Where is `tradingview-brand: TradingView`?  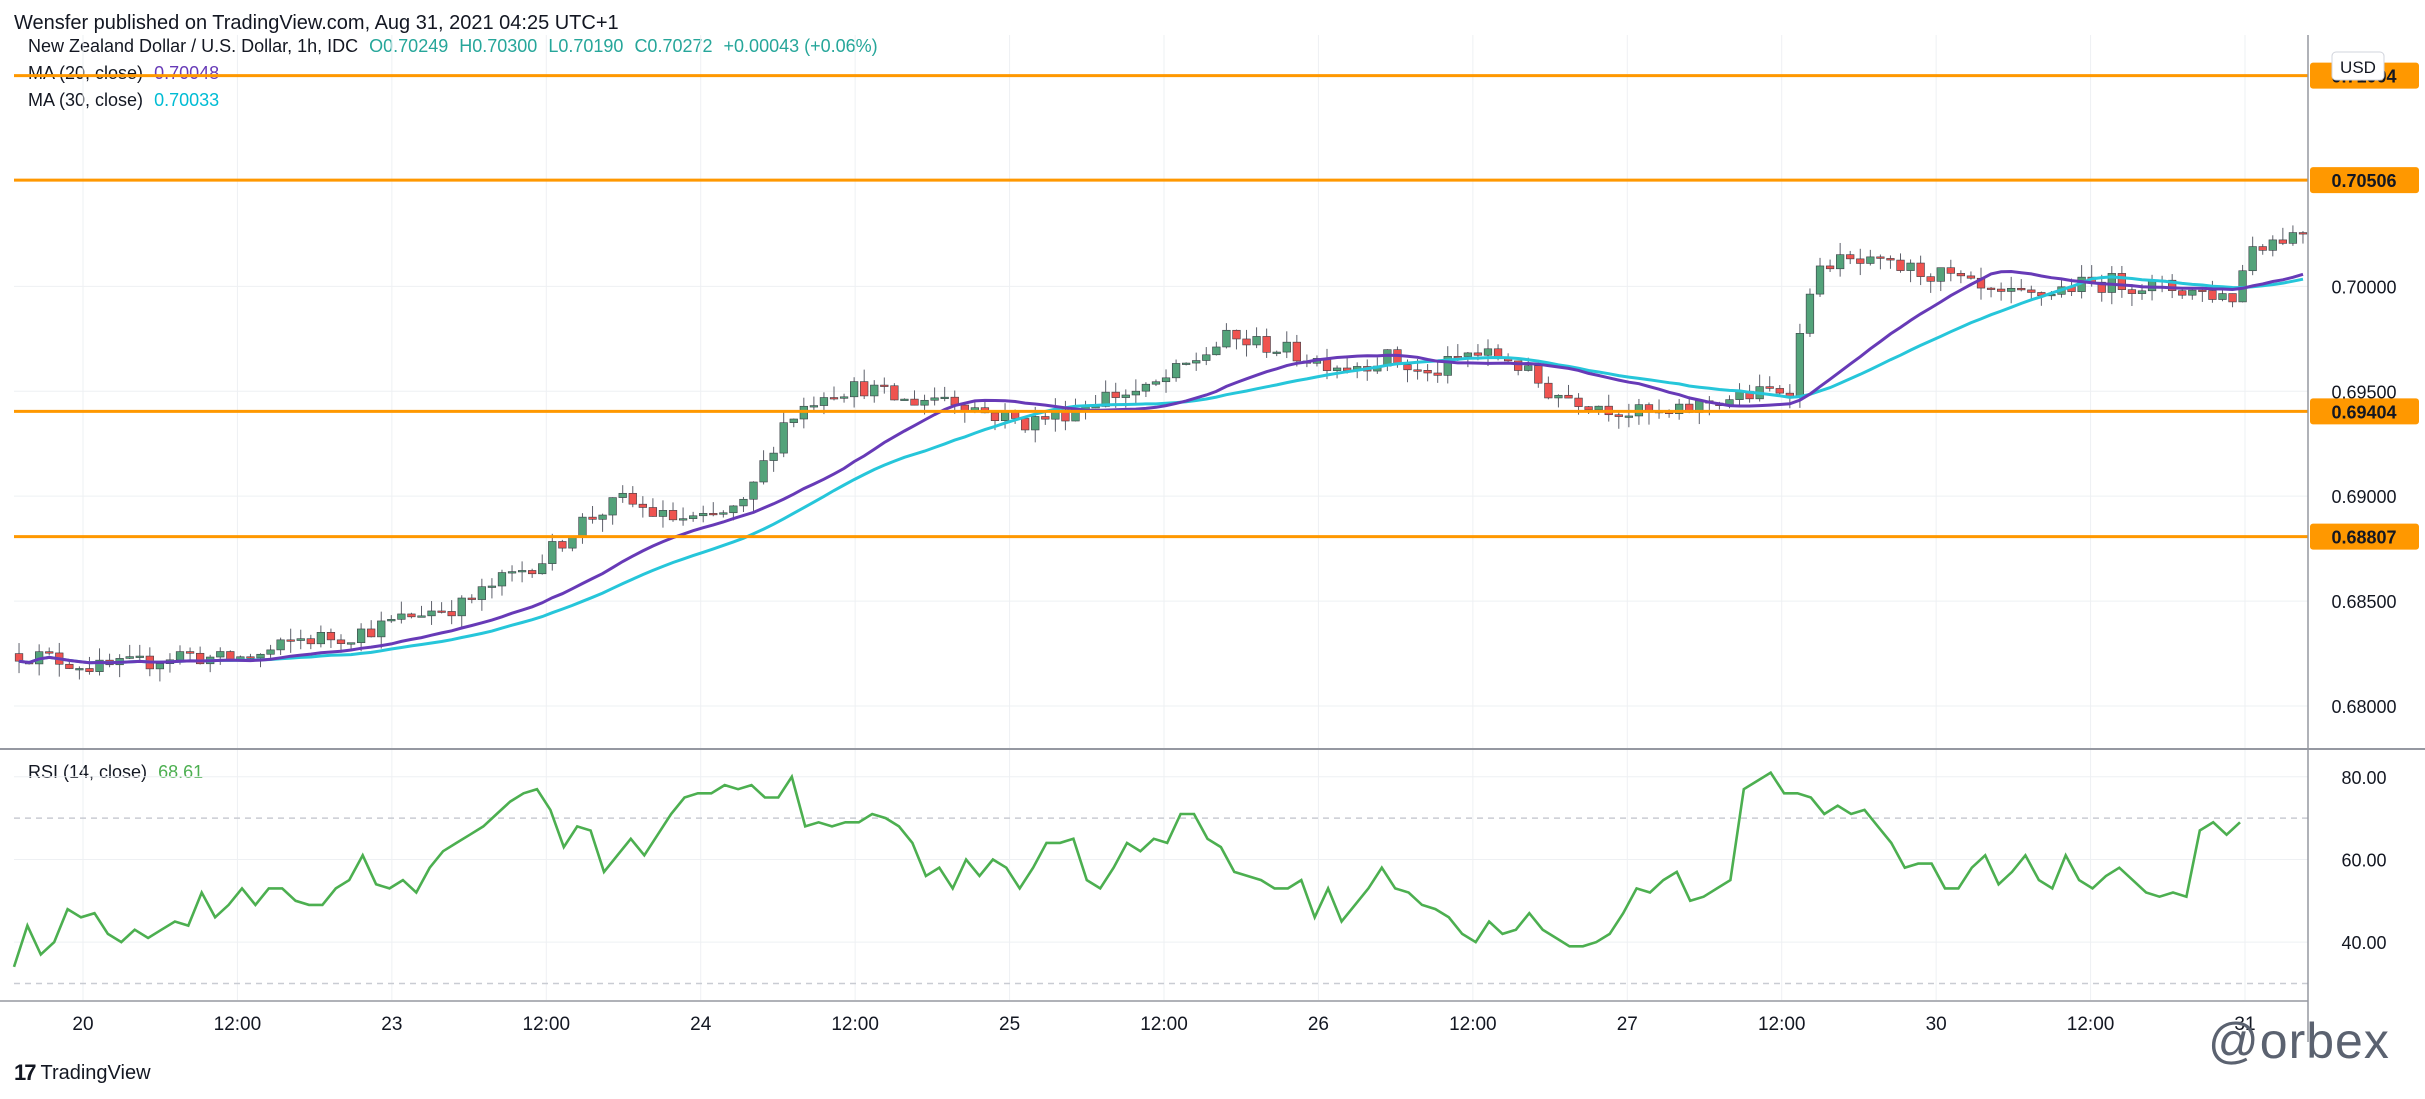 tradingview-brand: TradingView is located at coordinates (95, 1072).